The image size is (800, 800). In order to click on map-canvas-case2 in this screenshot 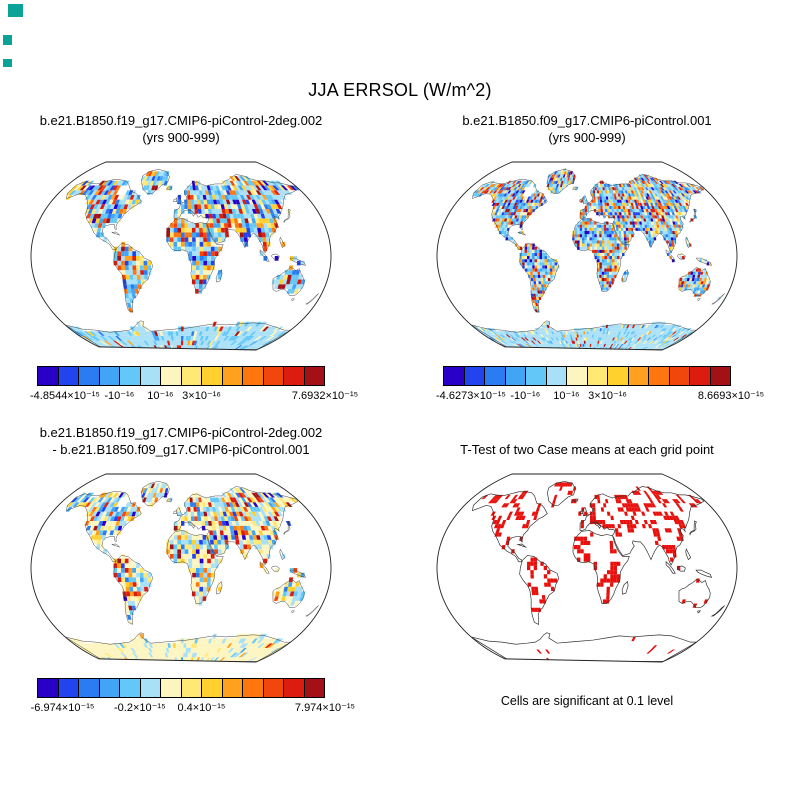, I will do `click(587, 256)`.